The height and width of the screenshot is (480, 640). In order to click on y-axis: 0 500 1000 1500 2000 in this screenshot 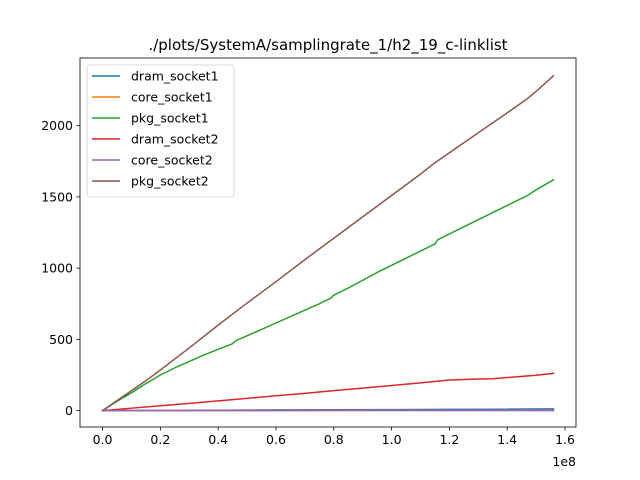, I will do `click(60, 268)`.